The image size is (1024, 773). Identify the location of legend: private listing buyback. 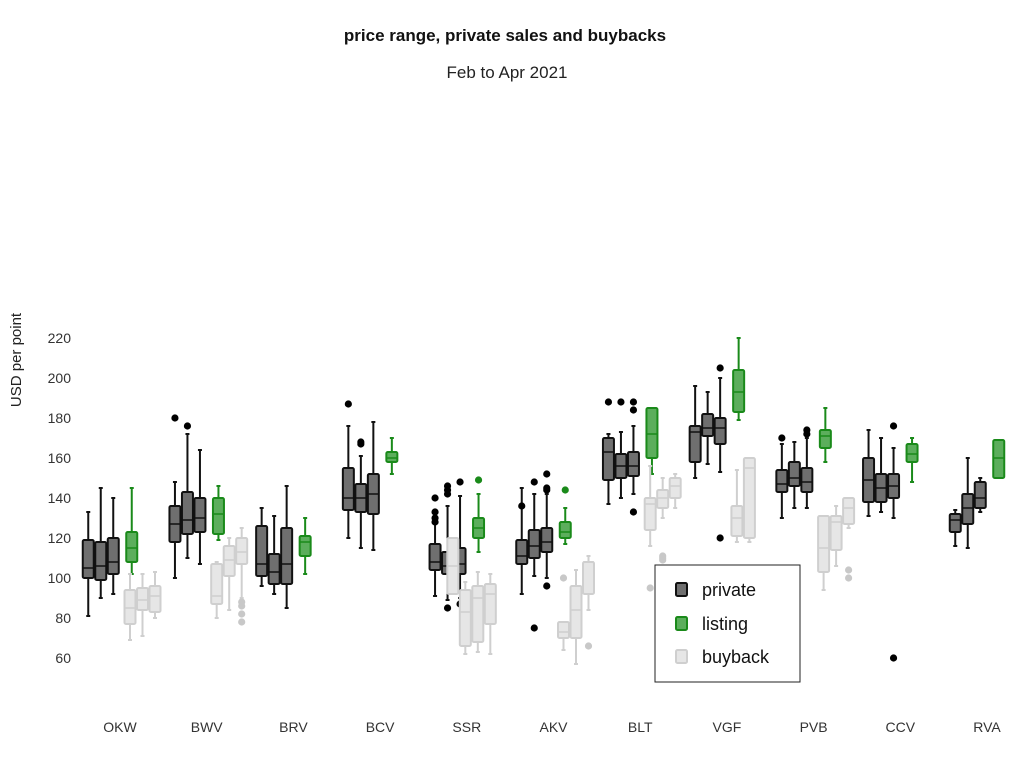
(727, 623).